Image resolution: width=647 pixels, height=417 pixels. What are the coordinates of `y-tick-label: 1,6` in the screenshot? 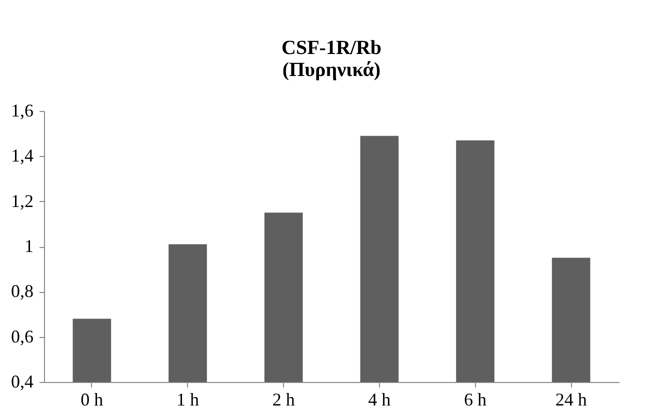 It's located at (22, 110).